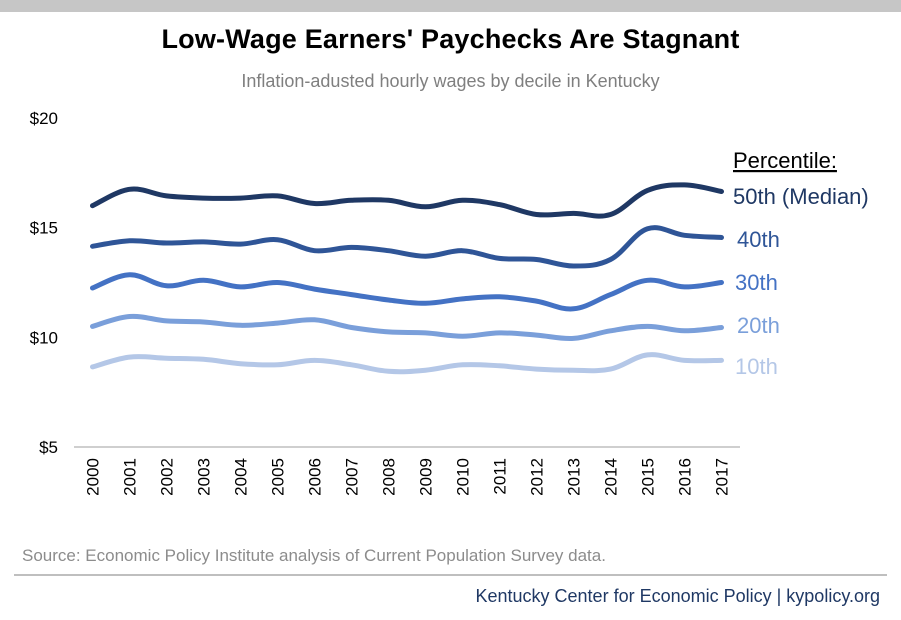 This screenshot has height=620, width=901. What do you see at coordinates (785, 160) in the screenshot?
I see `legend-title: Percentile:` at bounding box center [785, 160].